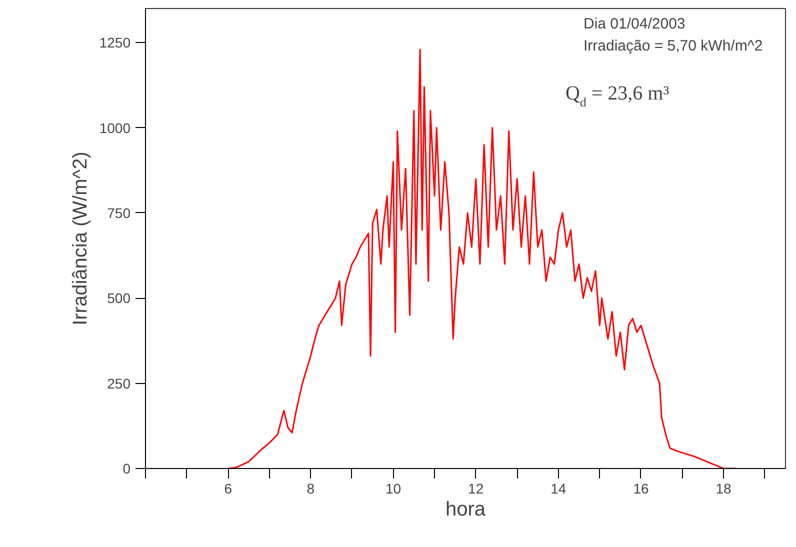  I want to click on y-tick-label: 250, so click(119, 383).